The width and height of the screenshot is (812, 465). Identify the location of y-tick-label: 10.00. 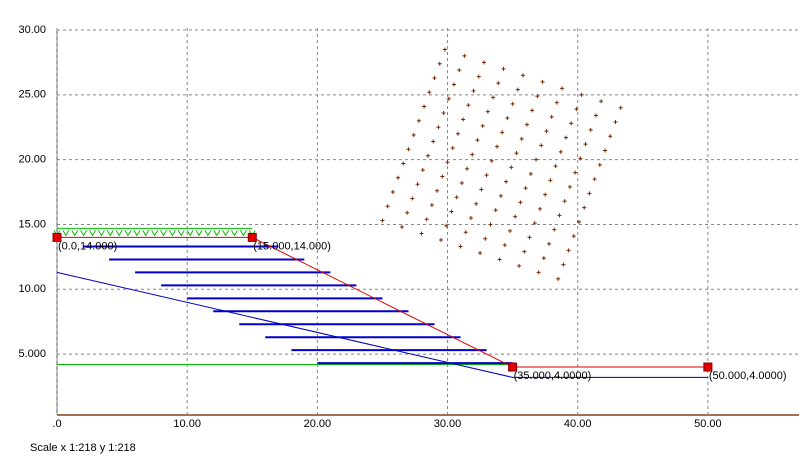
(32, 289).